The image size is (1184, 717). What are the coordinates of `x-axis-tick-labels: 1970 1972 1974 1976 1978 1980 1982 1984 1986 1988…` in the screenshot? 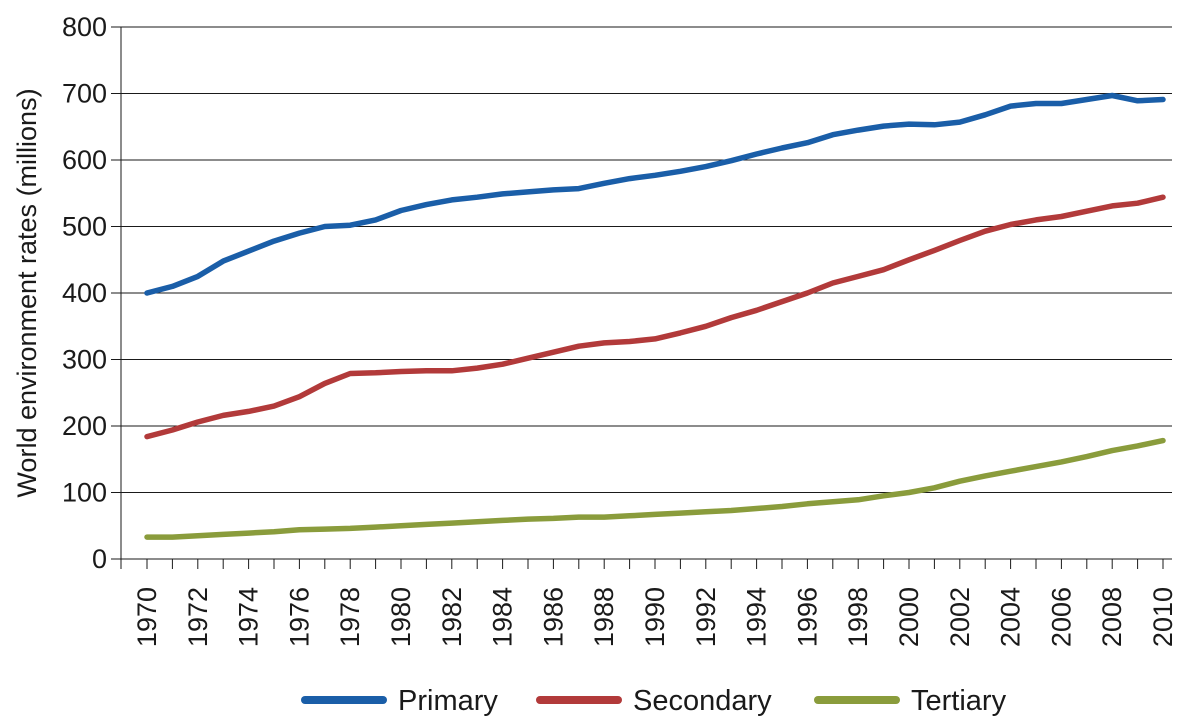 It's located at (655, 617).